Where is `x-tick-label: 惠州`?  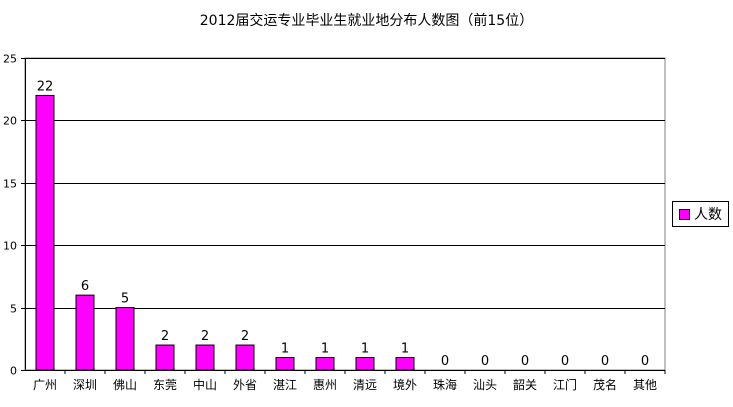
x-tick-label: 惠州 is located at coordinates (325, 385).